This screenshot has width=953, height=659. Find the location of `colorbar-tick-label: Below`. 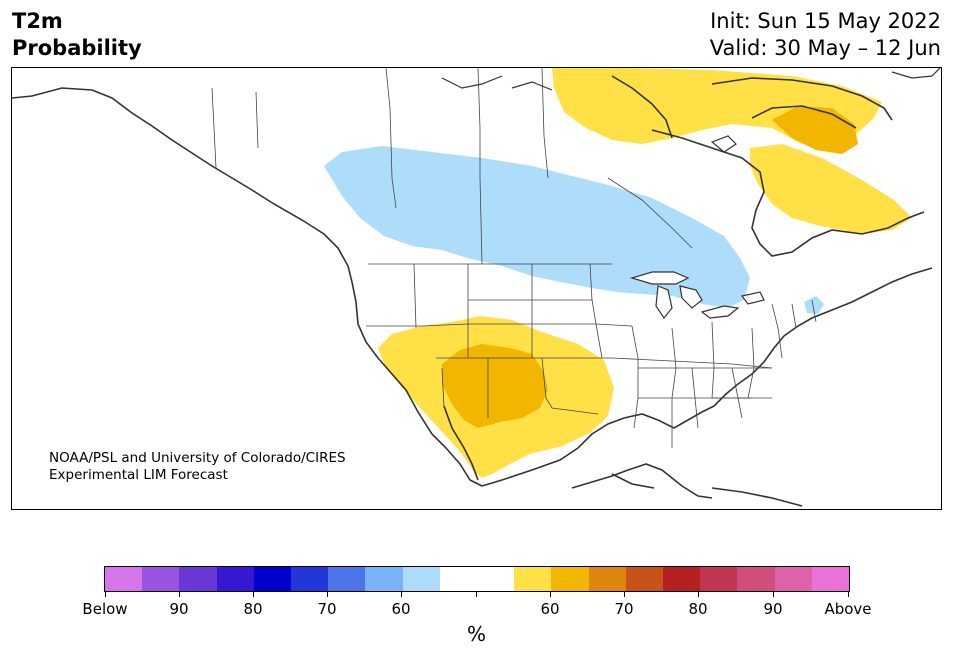

colorbar-tick-label: Below is located at coordinates (105, 609).